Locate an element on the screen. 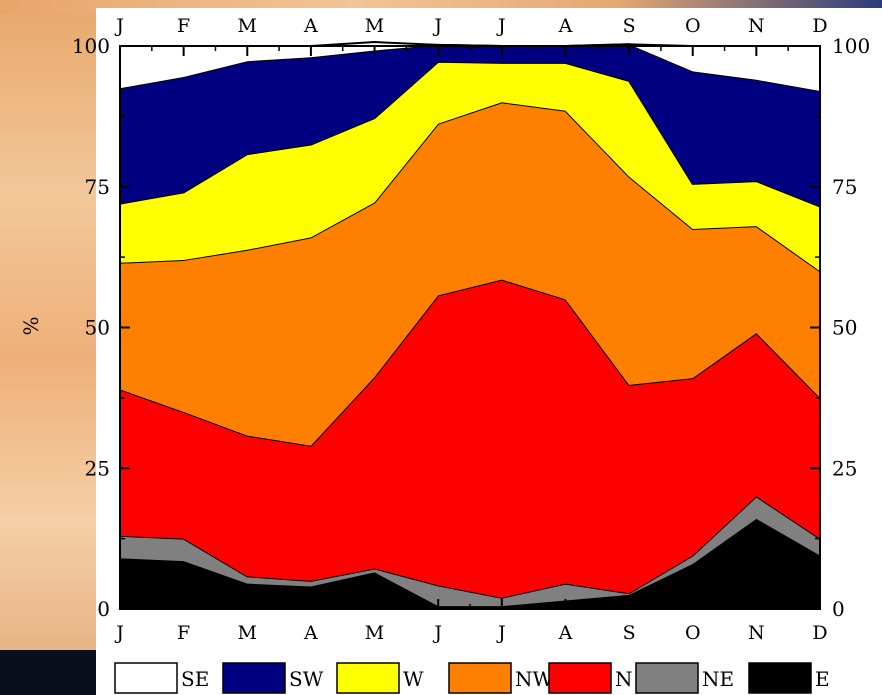 This screenshot has width=882, height=695. bottom-month-label: D is located at coordinates (819, 633).